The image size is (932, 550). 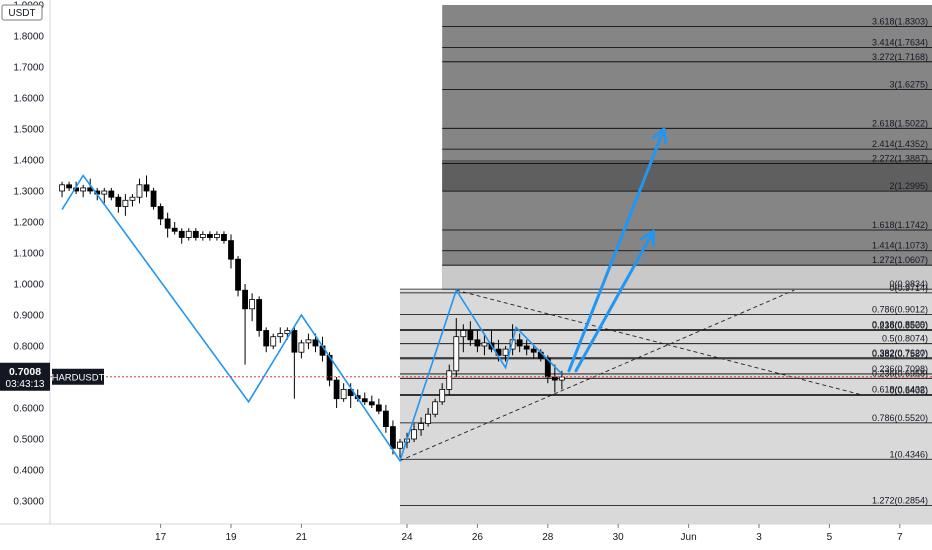 I want to click on time-tick-label: 21, so click(x=302, y=537).